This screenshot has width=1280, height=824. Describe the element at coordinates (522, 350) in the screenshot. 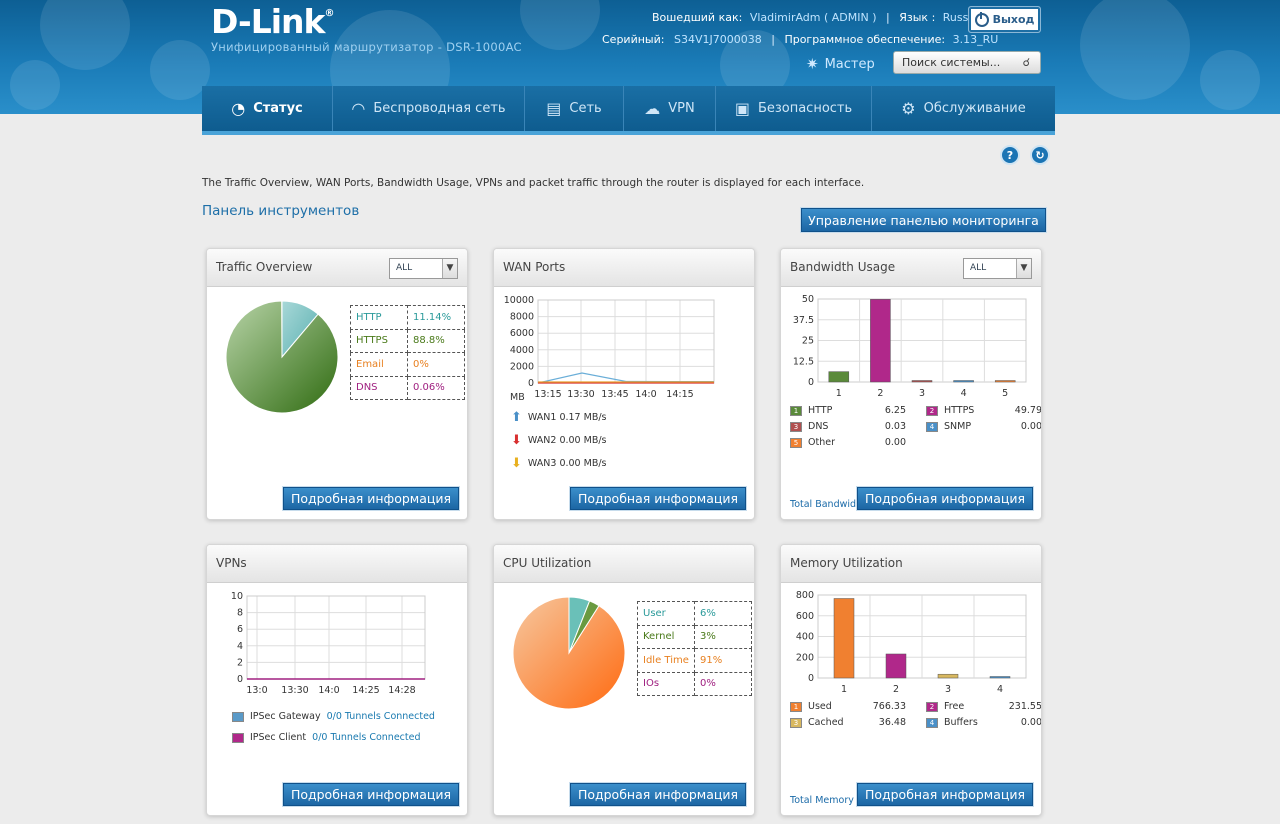

I see `y-tick-label: 4000` at that location.